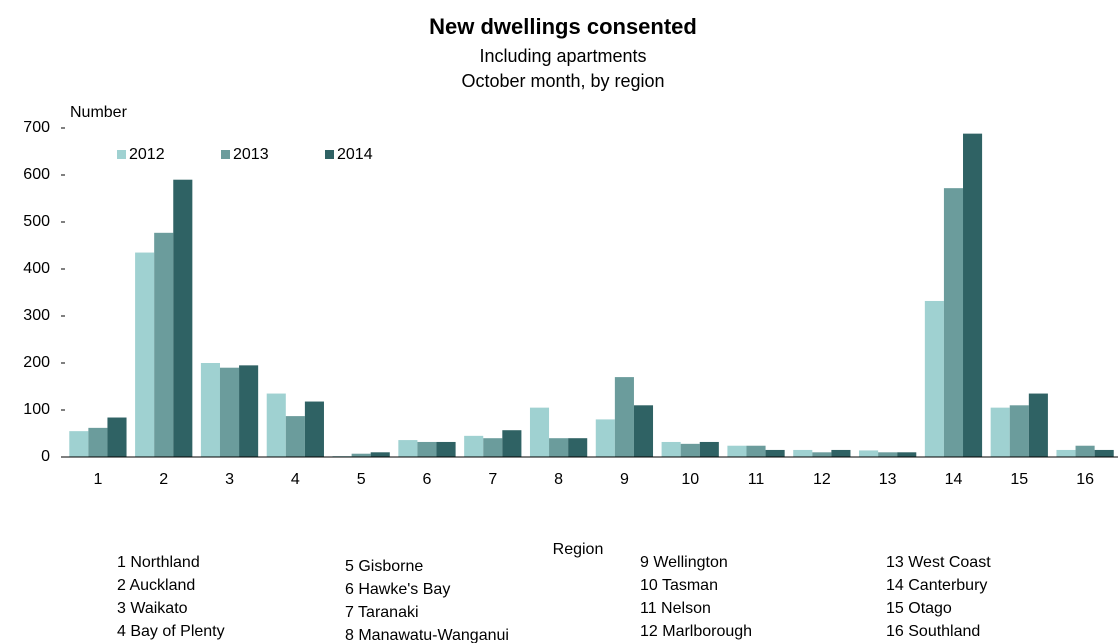  Describe the element at coordinates (36, 315) in the screenshot. I see `y-tick-label: 300` at that location.